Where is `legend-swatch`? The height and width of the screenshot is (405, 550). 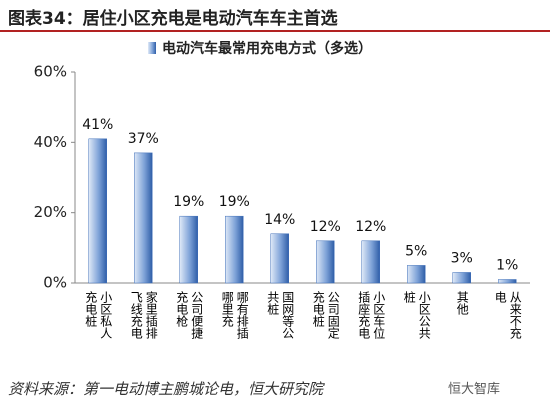 legend-swatch is located at coordinates (152, 48).